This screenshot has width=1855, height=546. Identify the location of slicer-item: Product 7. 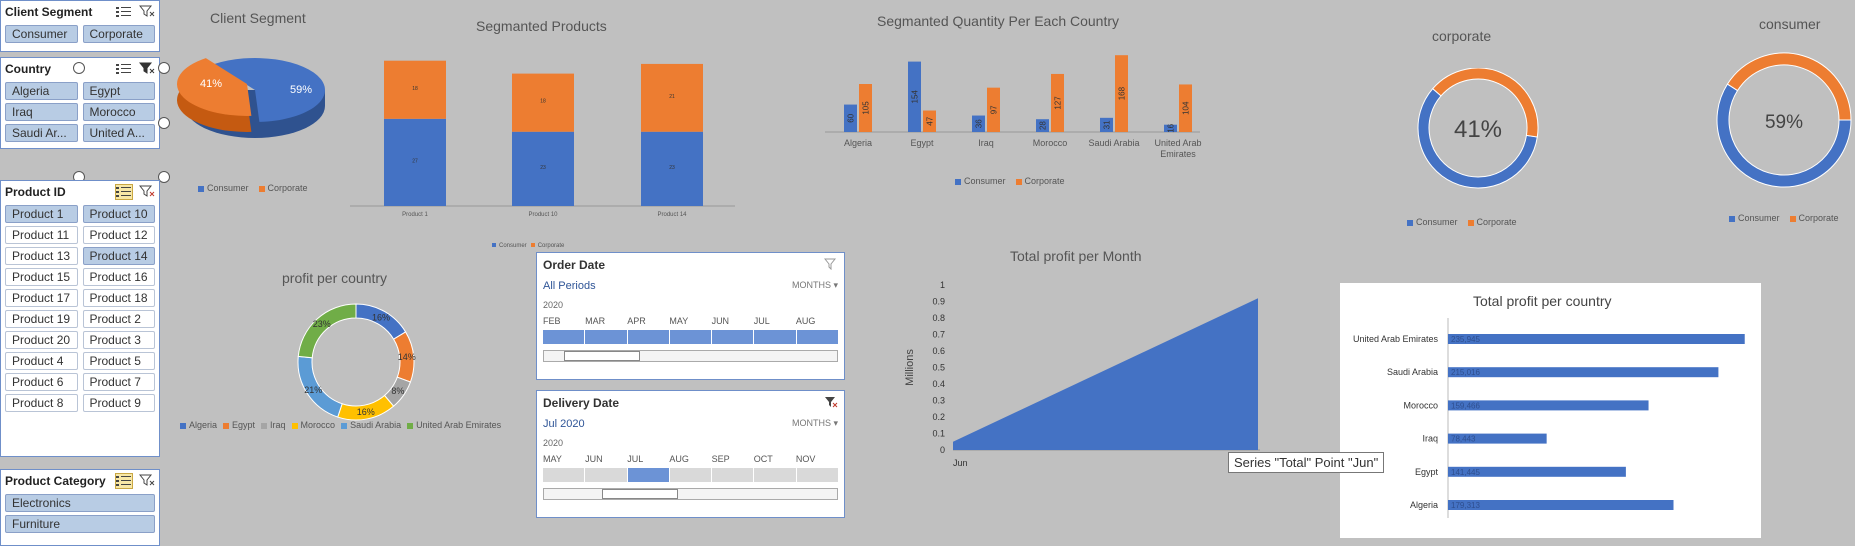
(118, 382).